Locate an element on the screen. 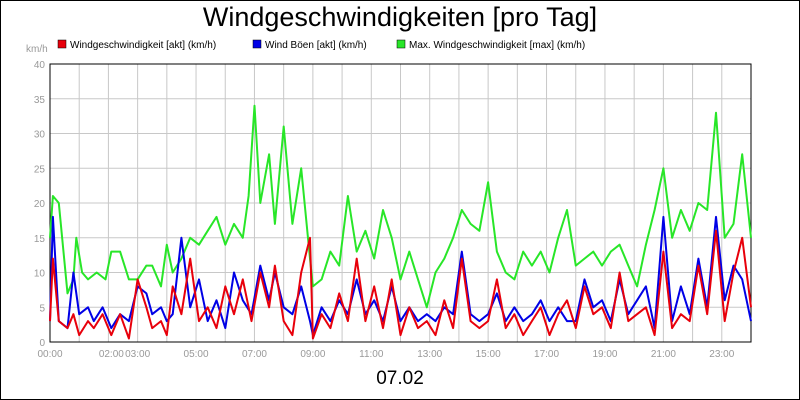  x-tick-label: 23:00 is located at coordinates (721, 354).